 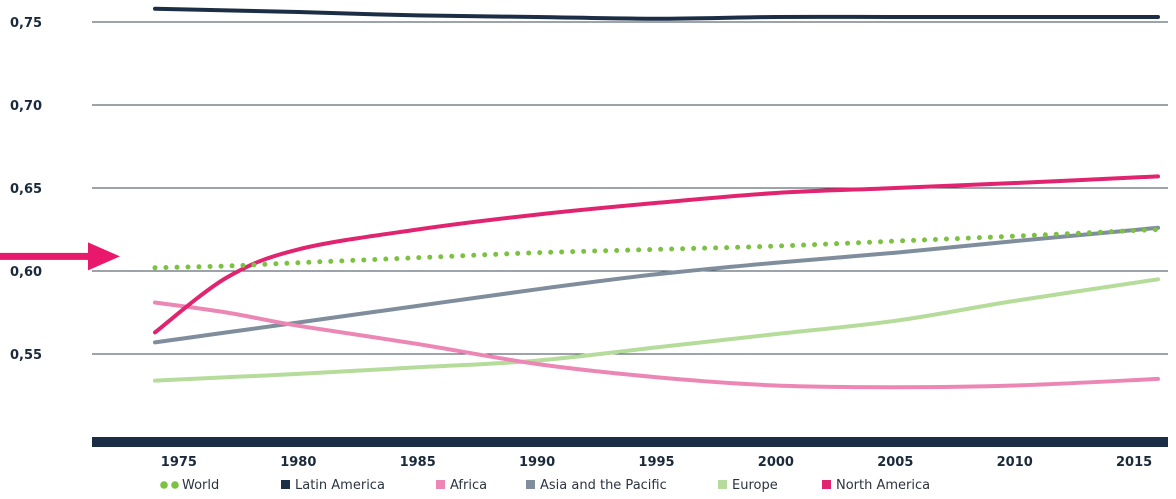 I want to click on legend-label: Asia and the Pacific, so click(x=603, y=485).